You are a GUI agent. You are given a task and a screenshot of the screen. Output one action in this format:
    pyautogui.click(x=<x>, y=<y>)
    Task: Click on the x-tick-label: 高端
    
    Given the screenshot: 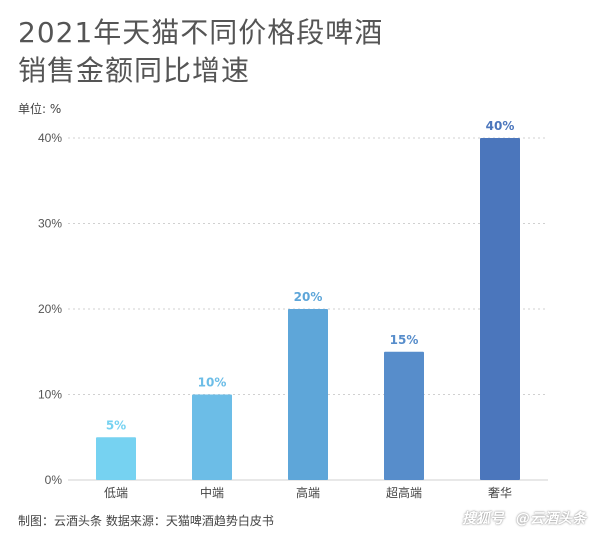 What is the action you would take?
    pyautogui.click(x=308, y=492)
    